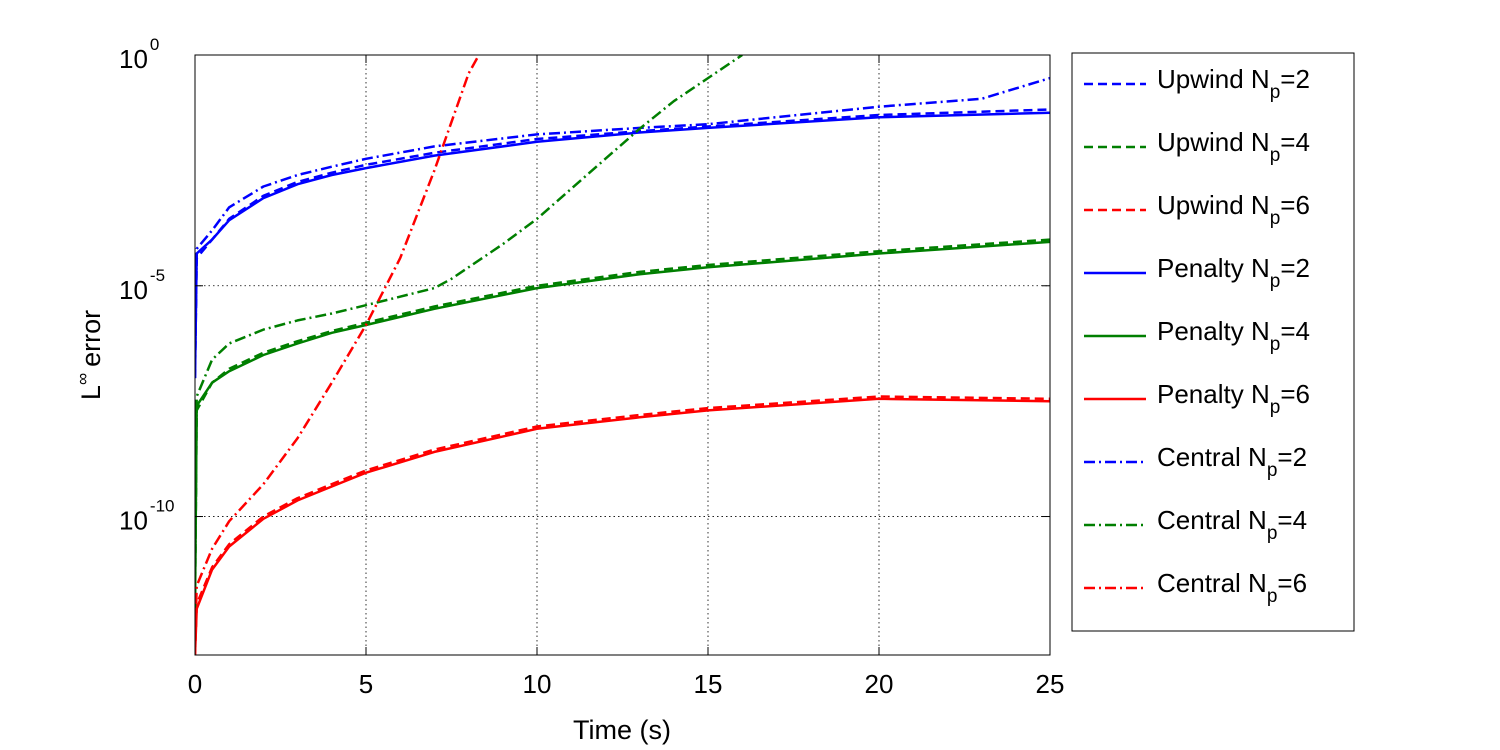 This screenshot has height=750, width=1500. I want to click on svg-text:L∞error: L∞ error, so click(89, 355).